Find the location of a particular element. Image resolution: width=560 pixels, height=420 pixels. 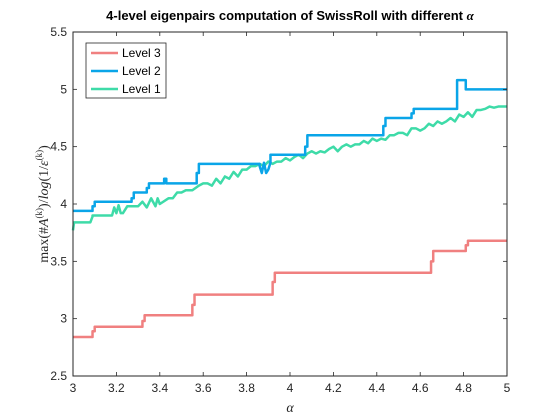

y-axis-label: max(#A(k))/log(1/ε(k)) is located at coordinates (43, 204).